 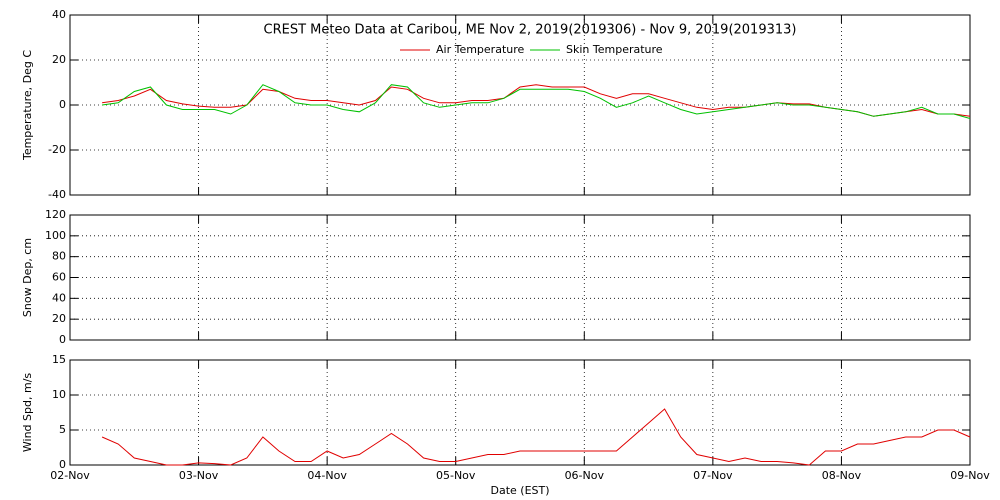 What do you see at coordinates (57, 149) in the screenshot?
I see `y-tick-label: -20` at bounding box center [57, 149].